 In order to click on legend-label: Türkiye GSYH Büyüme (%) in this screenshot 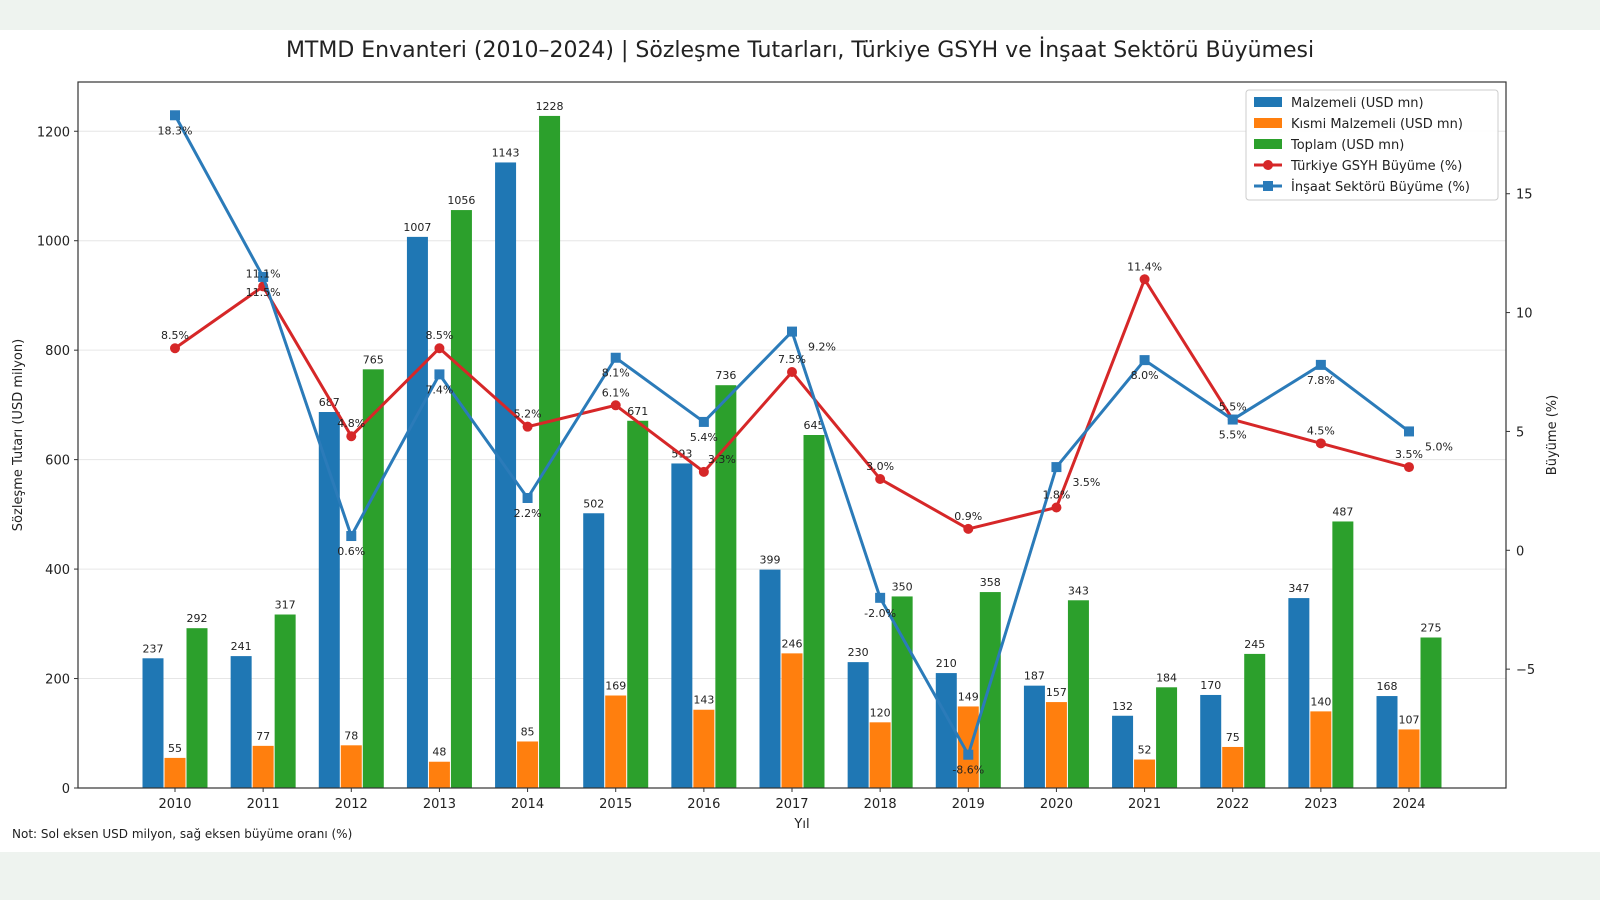, I will do `click(1376, 166)`.